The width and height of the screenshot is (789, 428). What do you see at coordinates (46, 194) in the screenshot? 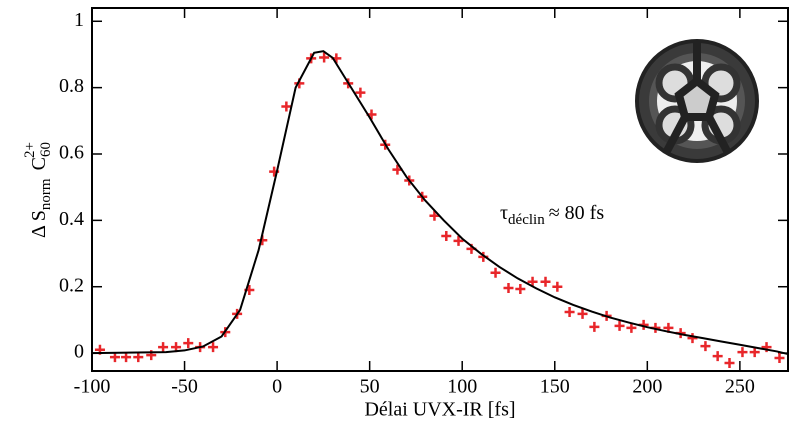
I see `y-label-part: norm` at bounding box center [46, 194].